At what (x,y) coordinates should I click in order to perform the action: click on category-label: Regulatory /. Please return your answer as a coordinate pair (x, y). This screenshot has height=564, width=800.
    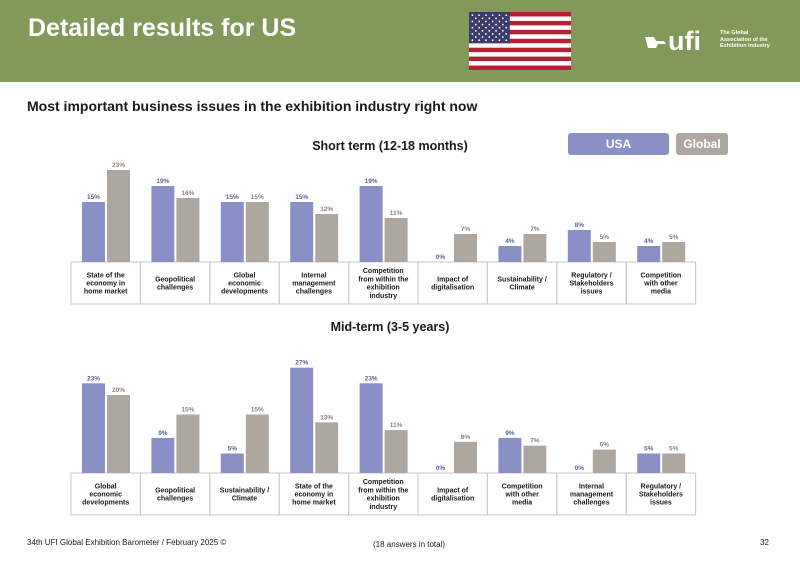
    Looking at the image, I should click on (661, 486).